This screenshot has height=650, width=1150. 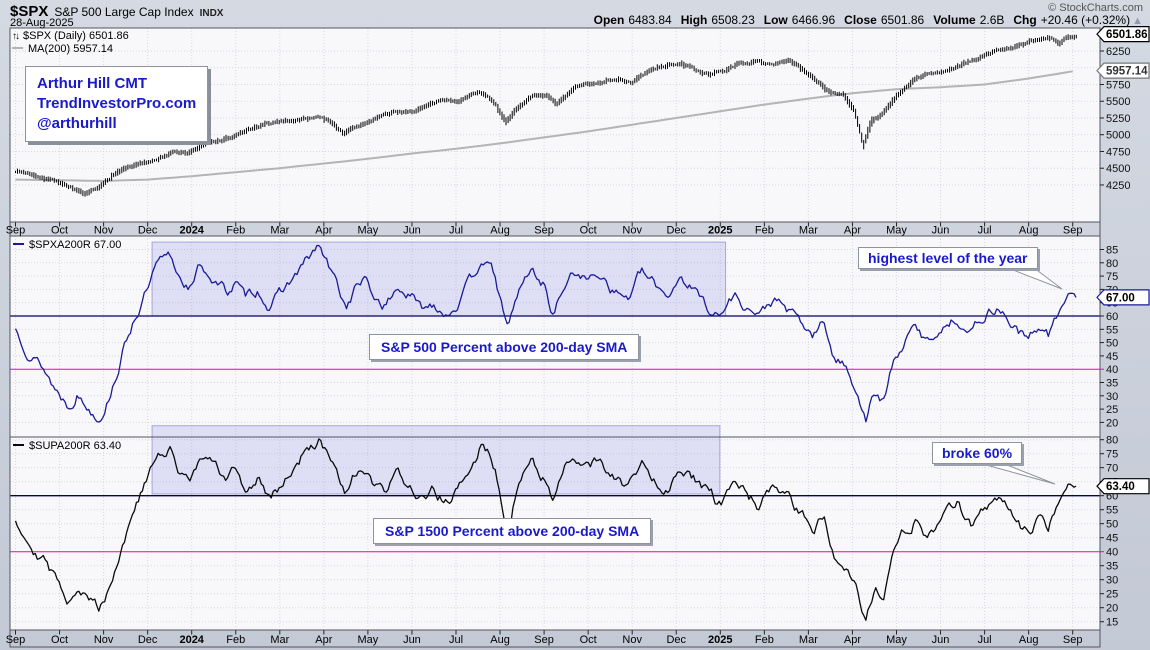 I want to click on credit-line-2: TrendInvestorPro.com, so click(x=117, y=103).